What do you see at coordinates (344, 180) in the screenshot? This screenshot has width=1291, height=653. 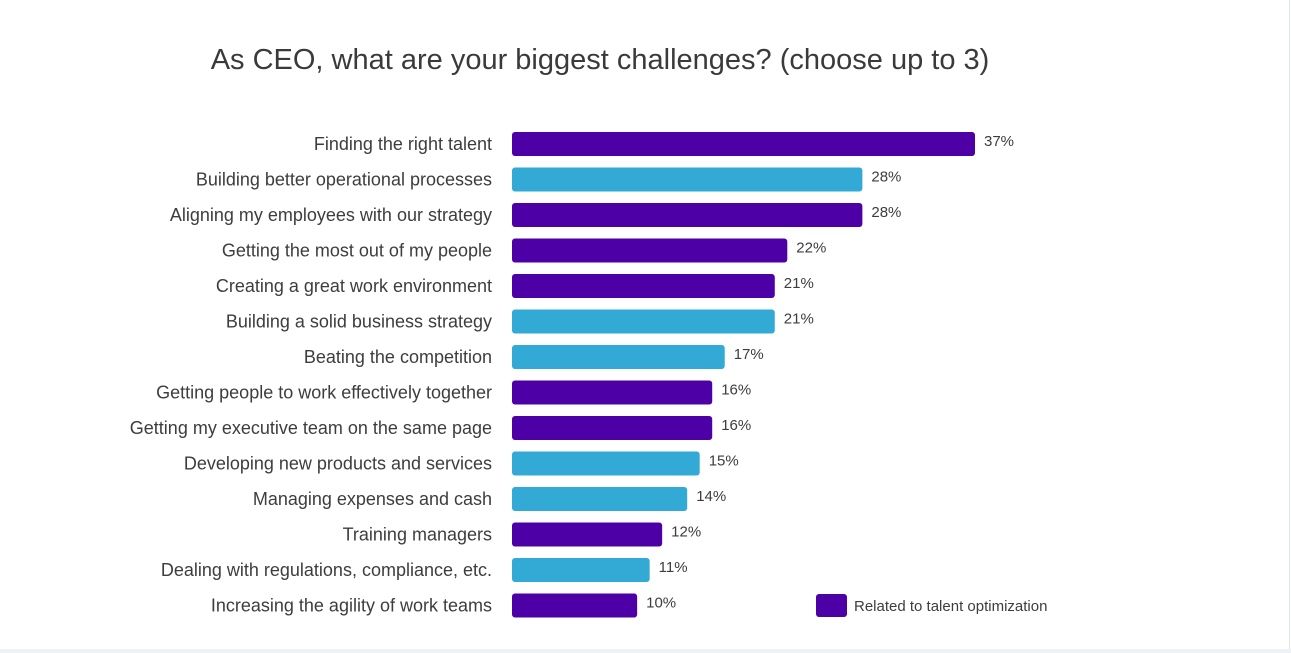 I see `category-label: Building better operational processes` at bounding box center [344, 180].